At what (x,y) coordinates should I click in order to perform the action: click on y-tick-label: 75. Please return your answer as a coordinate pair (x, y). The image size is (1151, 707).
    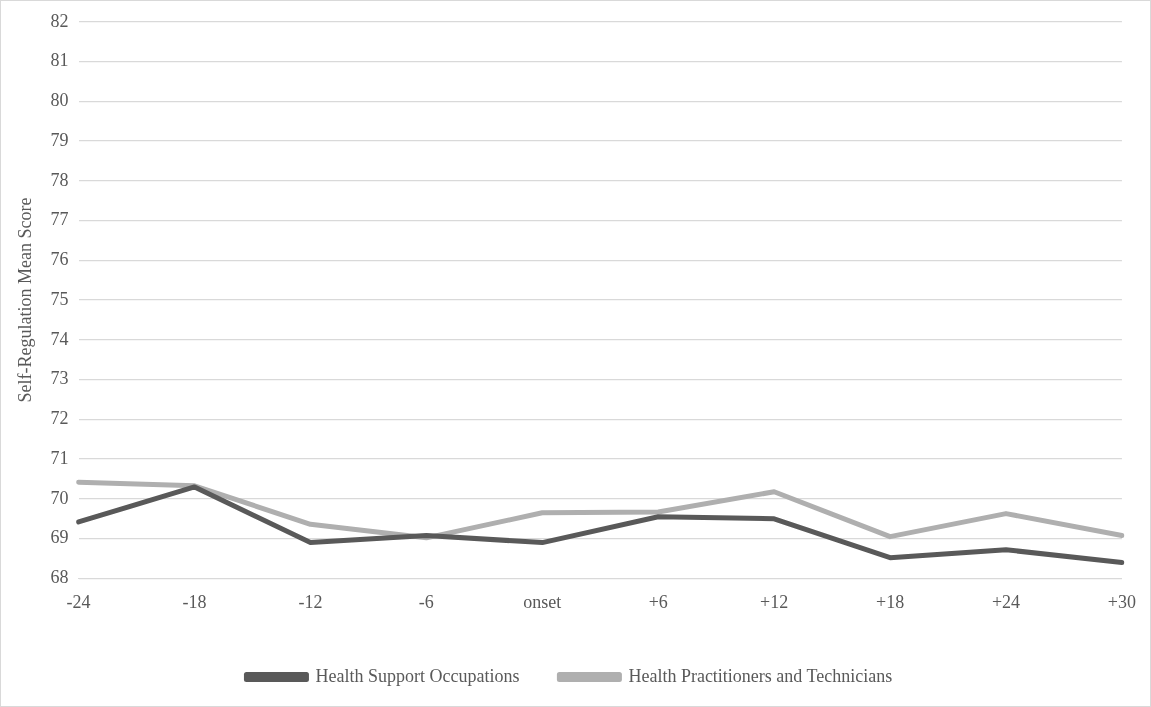
    Looking at the image, I should click on (59, 298).